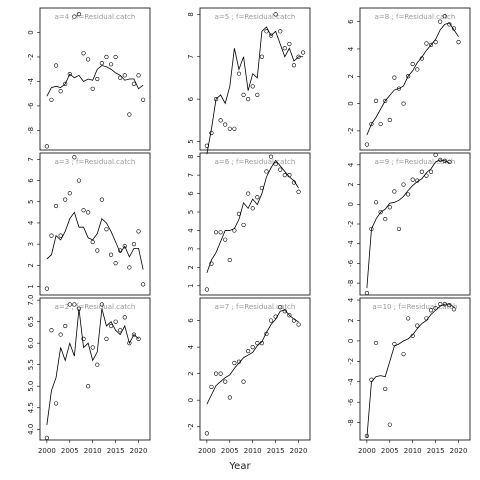 The image size is (480, 480). What do you see at coordinates (191, 286) in the screenshot?
I see `y-tick-label: 1` at bounding box center [191, 286].